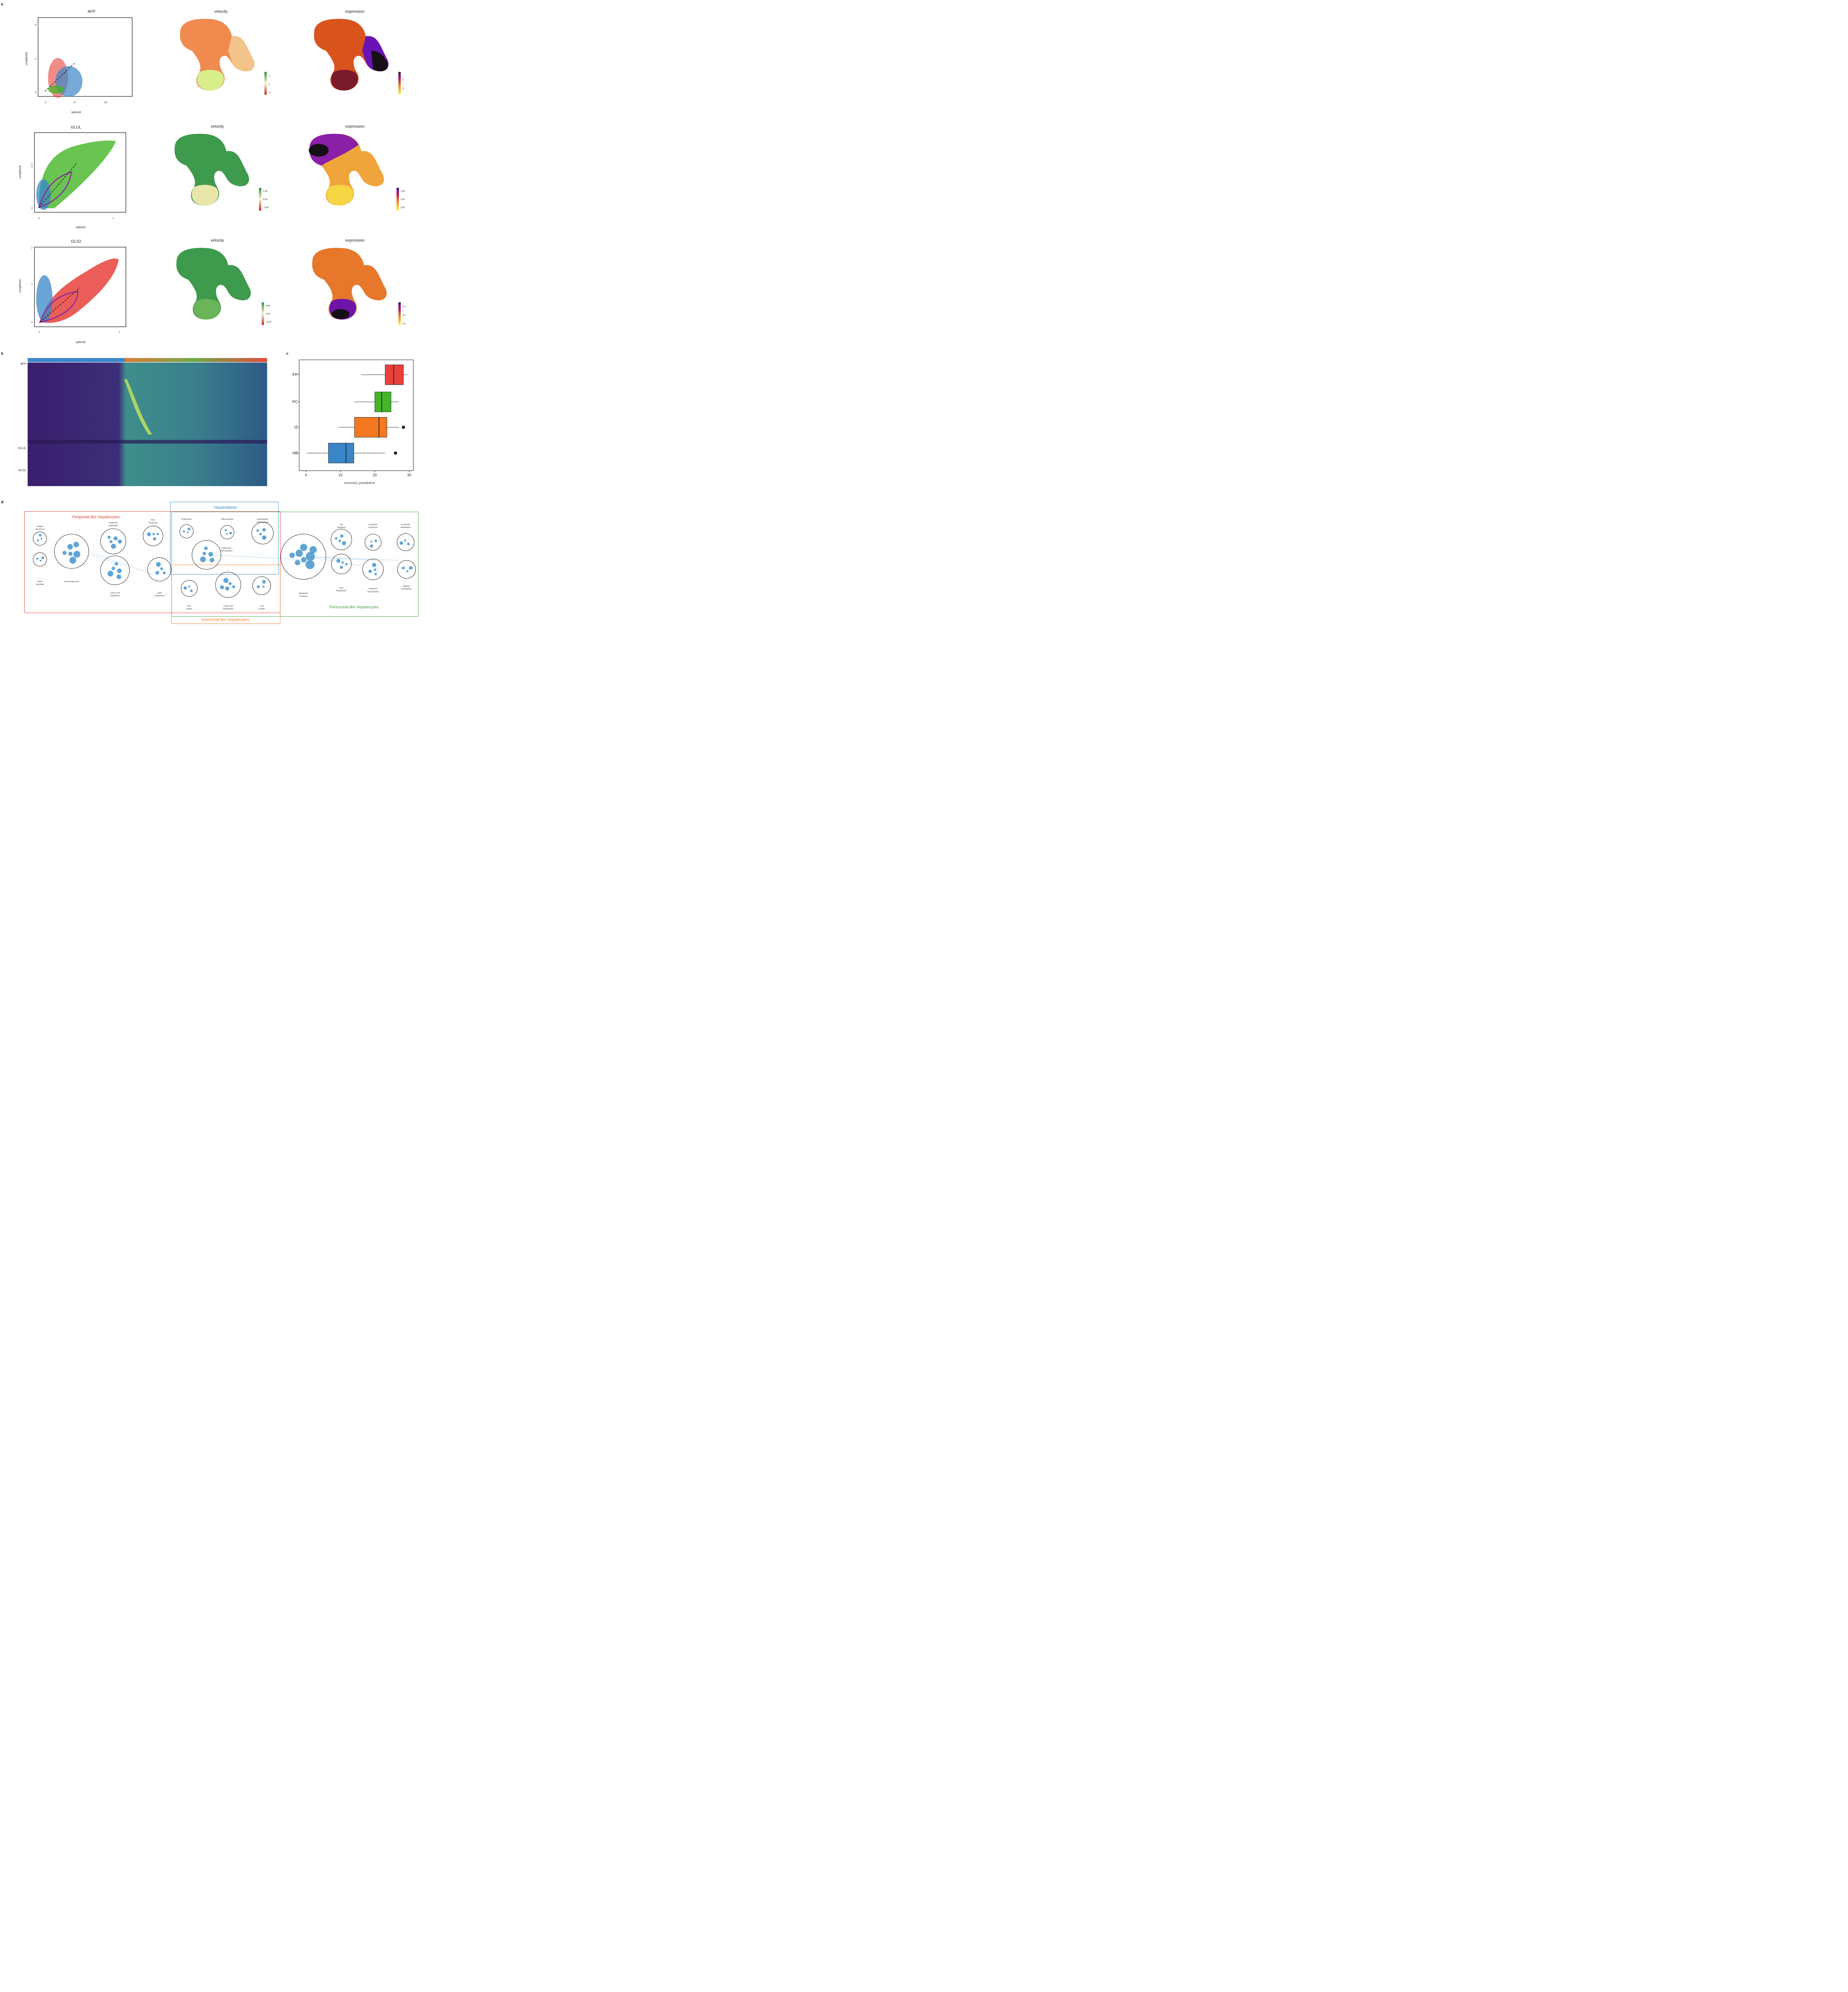 This screenshot has height=1992, width=1848. What do you see at coordinates (22, 470) in the screenshot?
I see `heatmap-row-label: GLS2` at bounding box center [22, 470].